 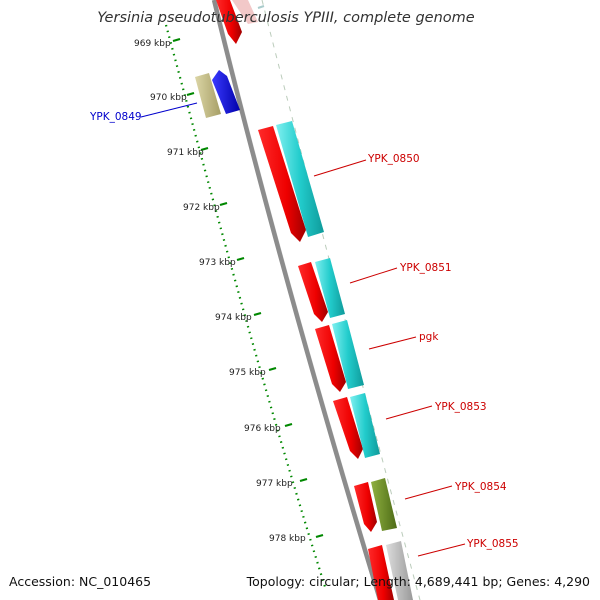 I want to click on feature-block-pgk, so click(x=348, y=354).